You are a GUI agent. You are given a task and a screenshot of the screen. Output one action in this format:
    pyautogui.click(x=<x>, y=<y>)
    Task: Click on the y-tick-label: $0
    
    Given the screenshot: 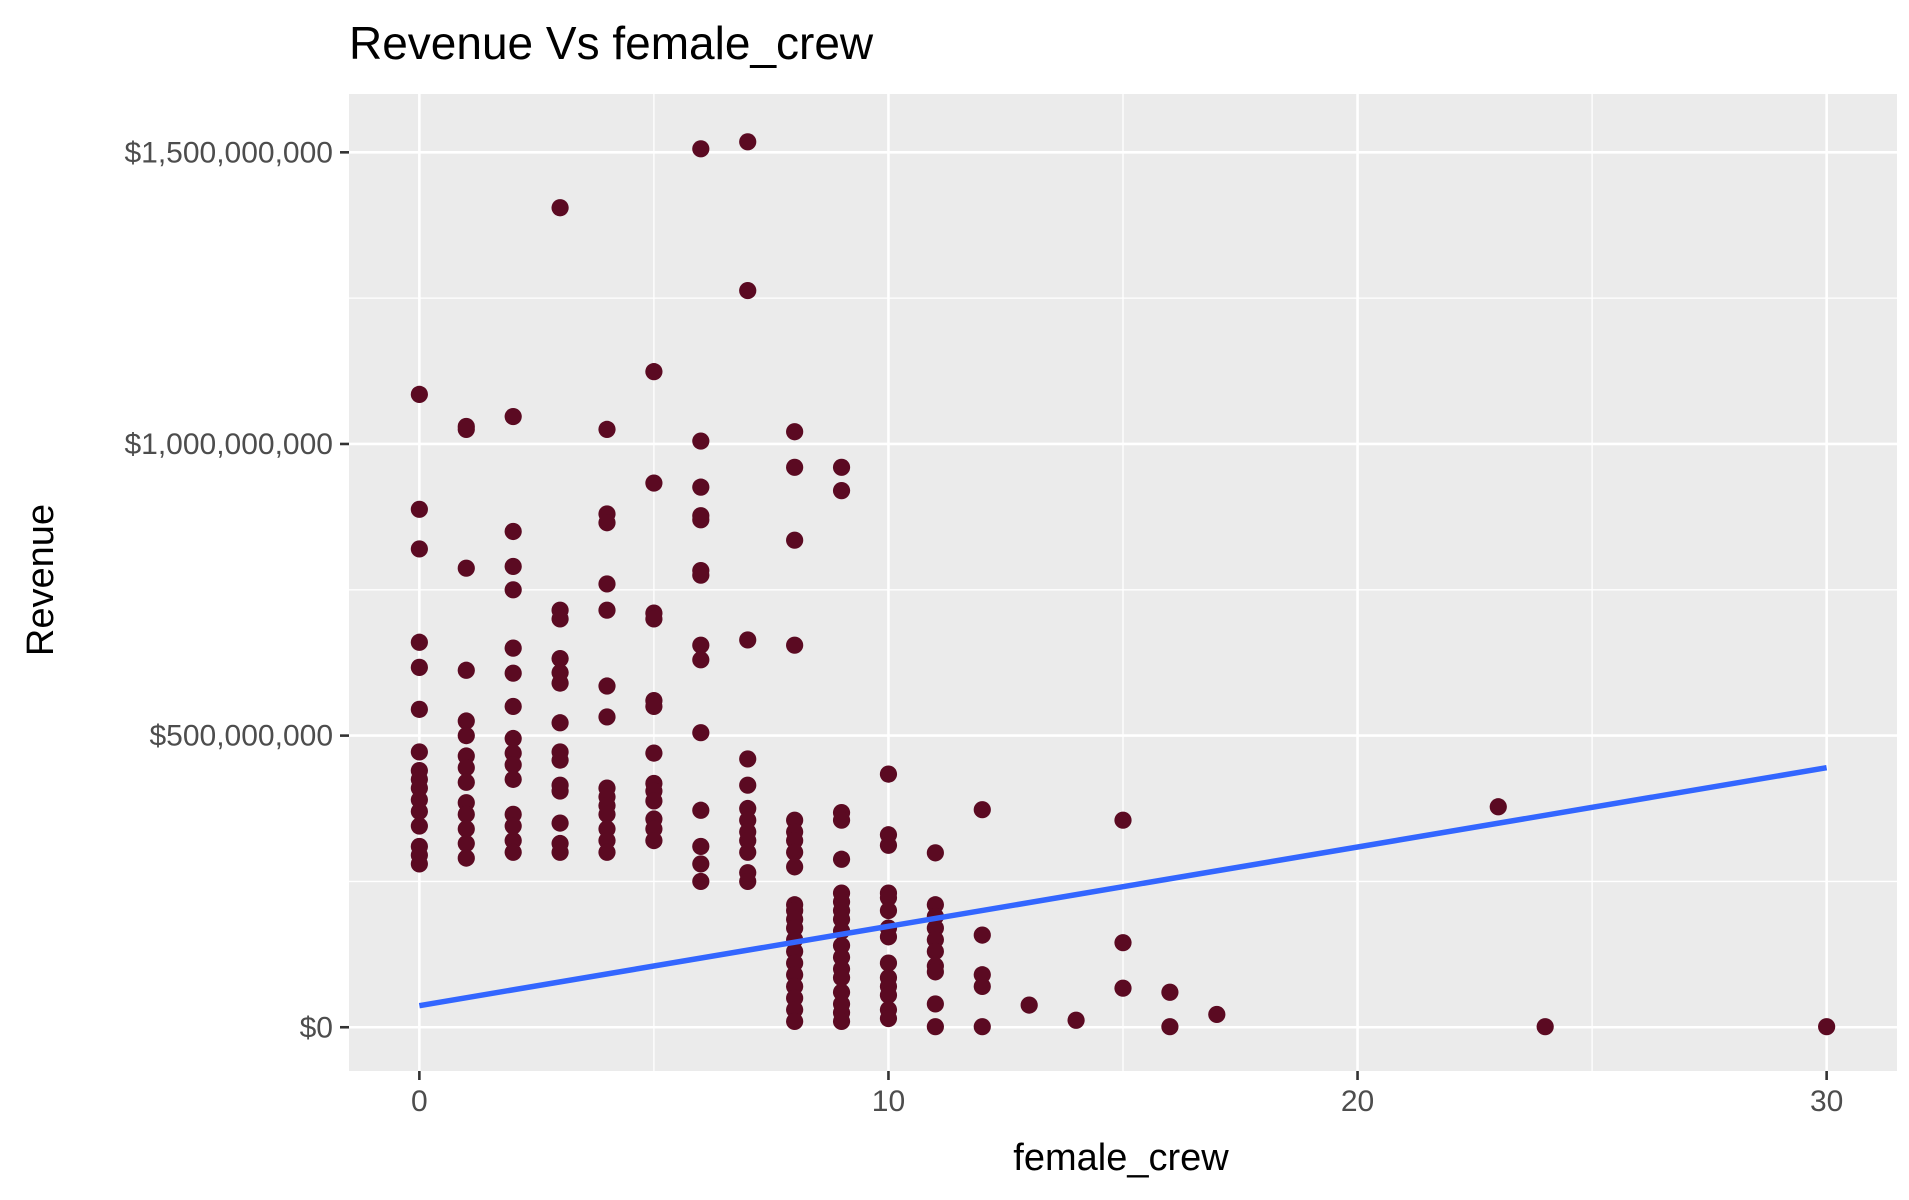 What is the action you would take?
    pyautogui.click(x=316, y=1027)
    